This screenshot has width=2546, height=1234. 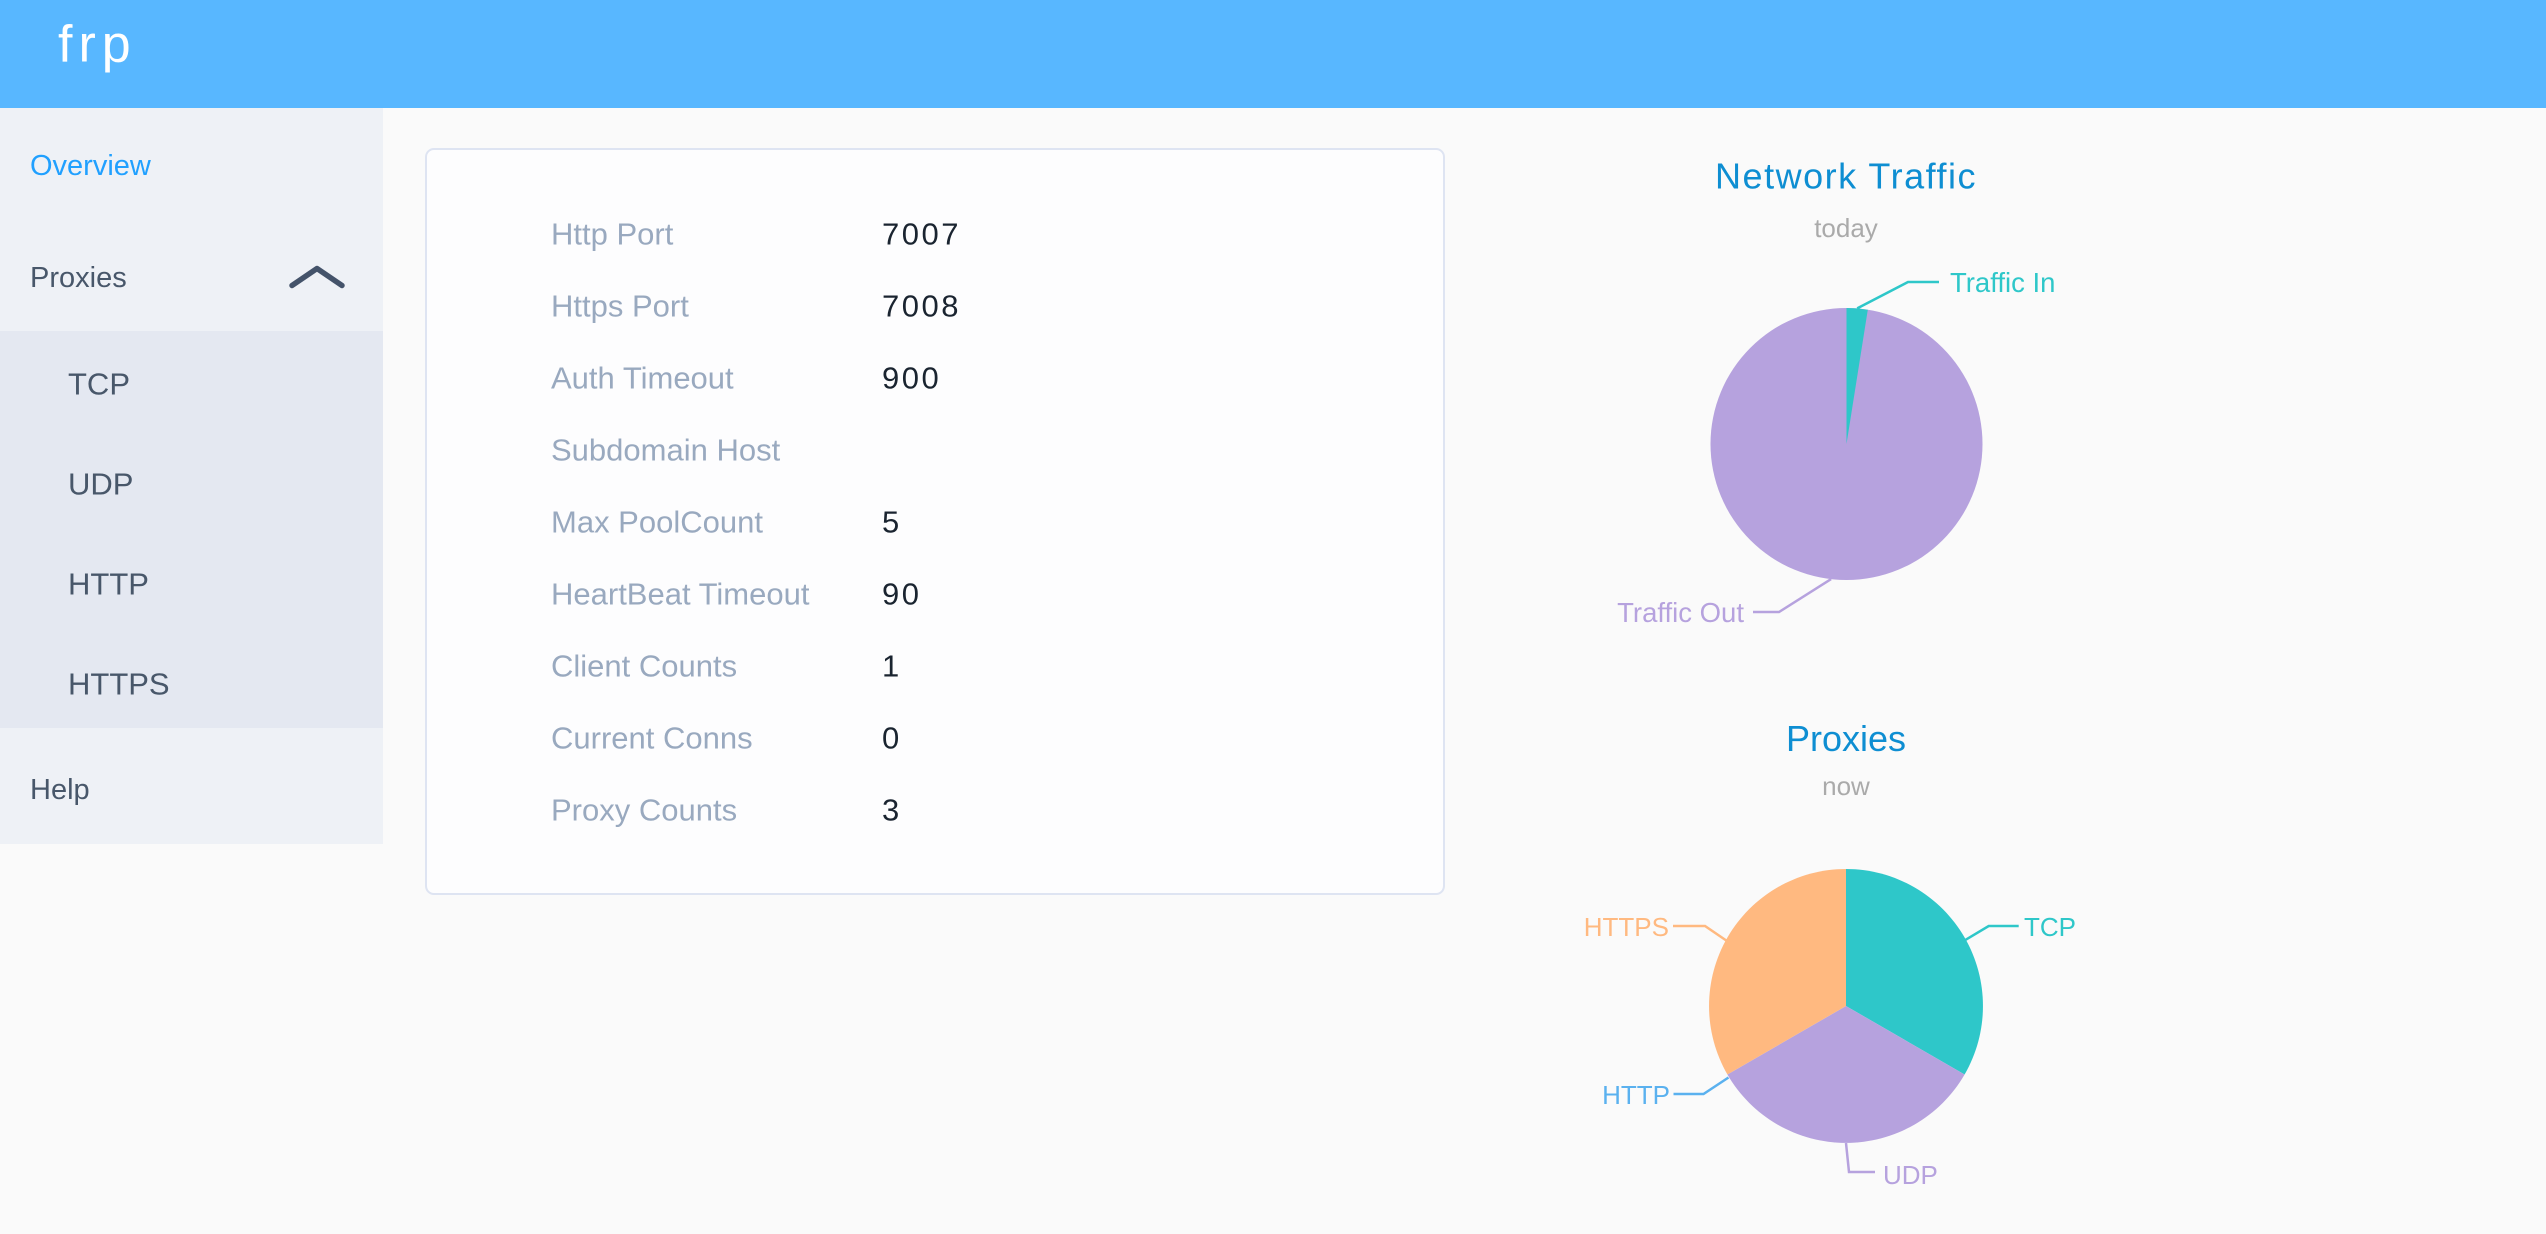 What do you see at coordinates (892, 738) in the screenshot?
I see `svg-text: 0` at bounding box center [892, 738].